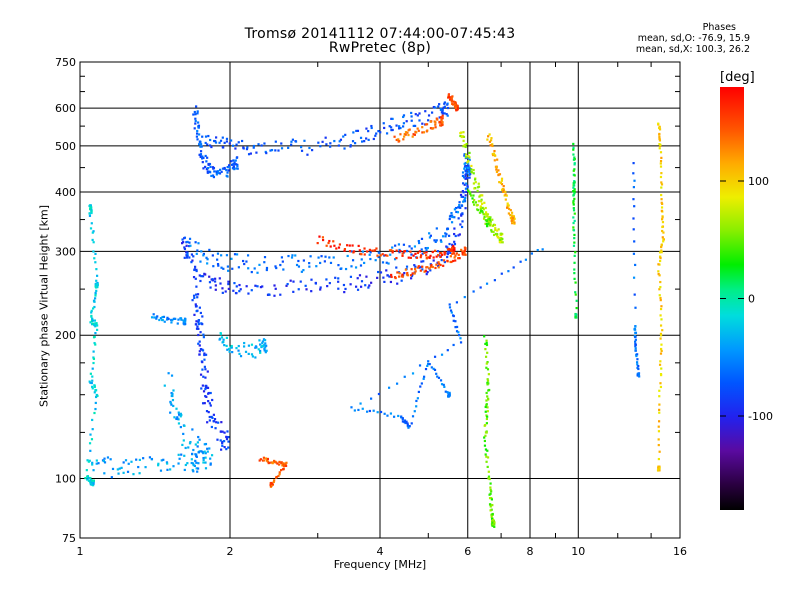  What do you see at coordinates (65, 335) in the screenshot?
I see `y-tick-label: 200` at bounding box center [65, 335].